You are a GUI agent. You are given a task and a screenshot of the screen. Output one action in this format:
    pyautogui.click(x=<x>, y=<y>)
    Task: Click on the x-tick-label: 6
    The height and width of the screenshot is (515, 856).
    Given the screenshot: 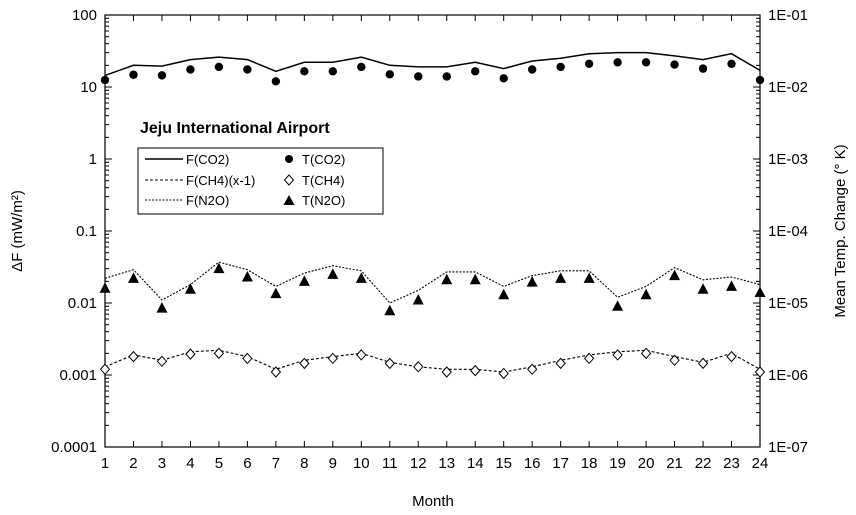 What is the action you would take?
    pyautogui.click(x=247, y=463)
    